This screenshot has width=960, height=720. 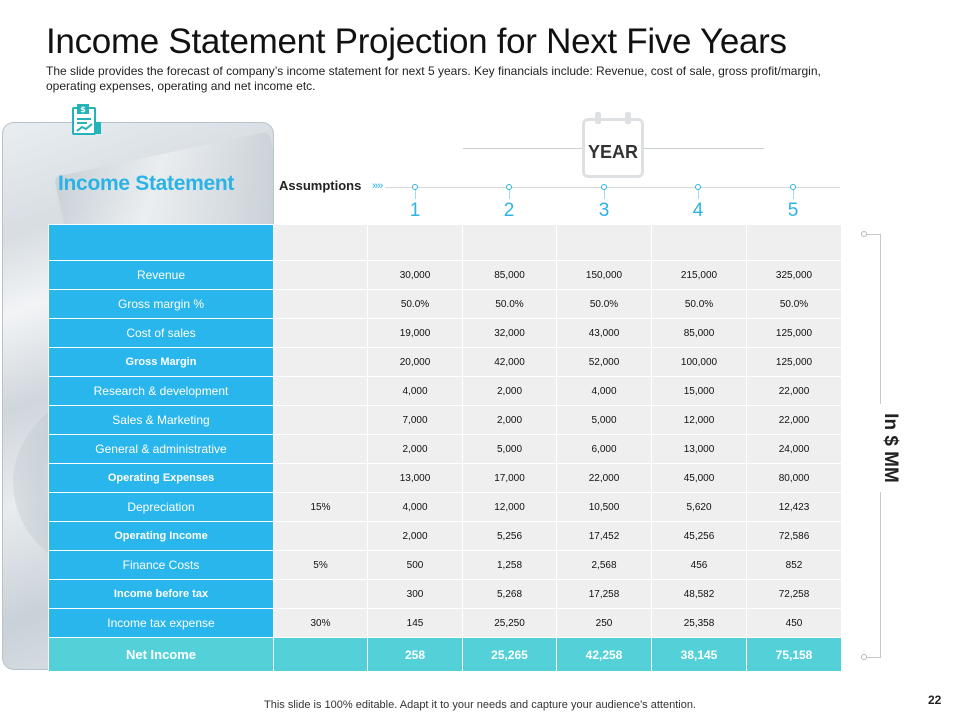 I want to click on row-label: Sales & Marketing, so click(x=161, y=420).